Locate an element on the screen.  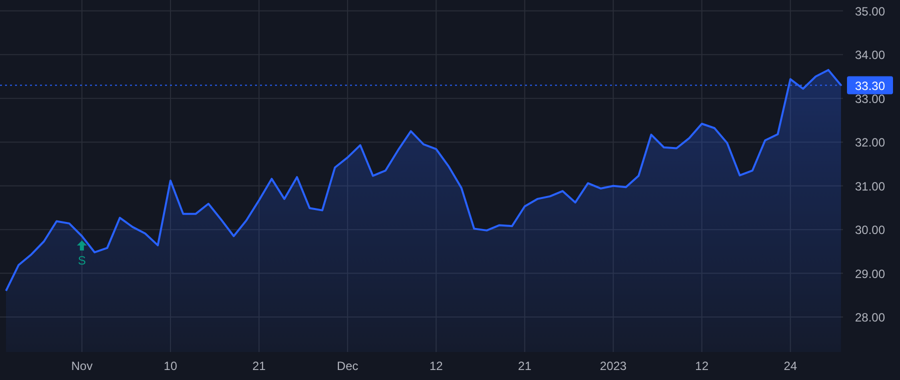
x-tick-label: 10 is located at coordinates (171, 366).